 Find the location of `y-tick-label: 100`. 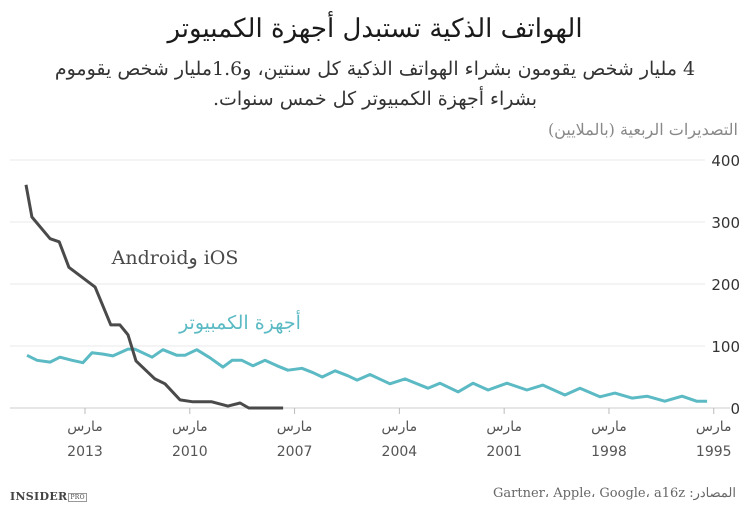

y-tick-label: 100 is located at coordinates (725, 347).